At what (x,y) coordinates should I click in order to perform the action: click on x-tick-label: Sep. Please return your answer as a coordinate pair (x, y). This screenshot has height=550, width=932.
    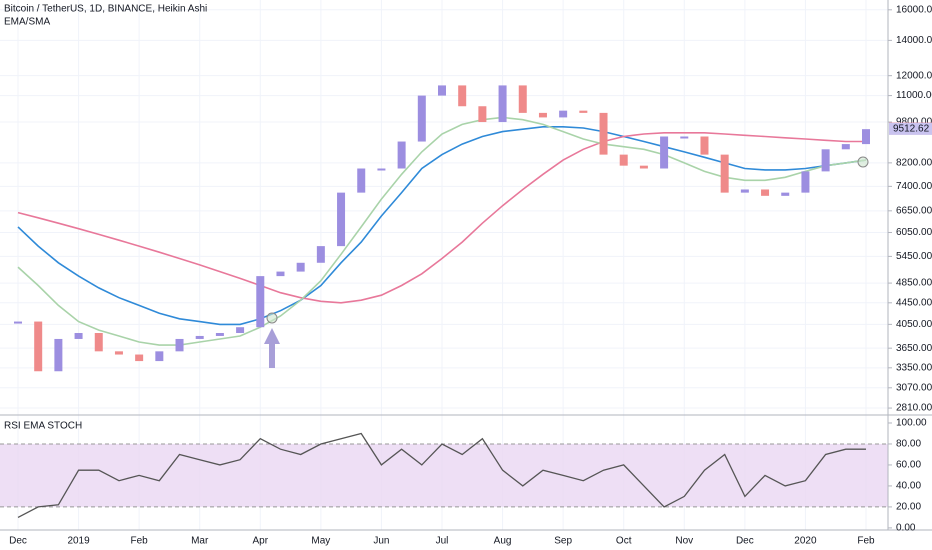
    Looking at the image, I should click on (563, 541).